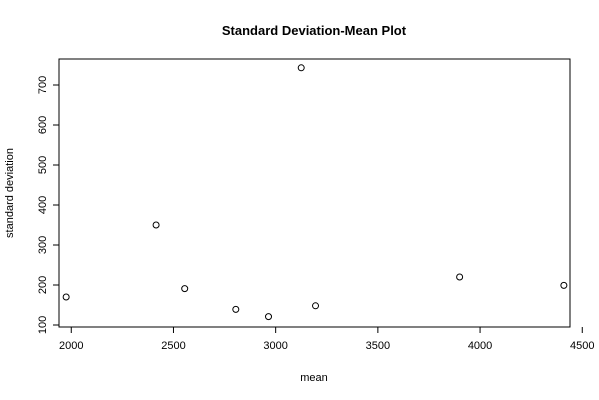 The image size is (599, 400). Describe the element at coordinates (314, 30) in the screenshot. I see `chart-title: Standard Deviation-Mean Plot` at that location.